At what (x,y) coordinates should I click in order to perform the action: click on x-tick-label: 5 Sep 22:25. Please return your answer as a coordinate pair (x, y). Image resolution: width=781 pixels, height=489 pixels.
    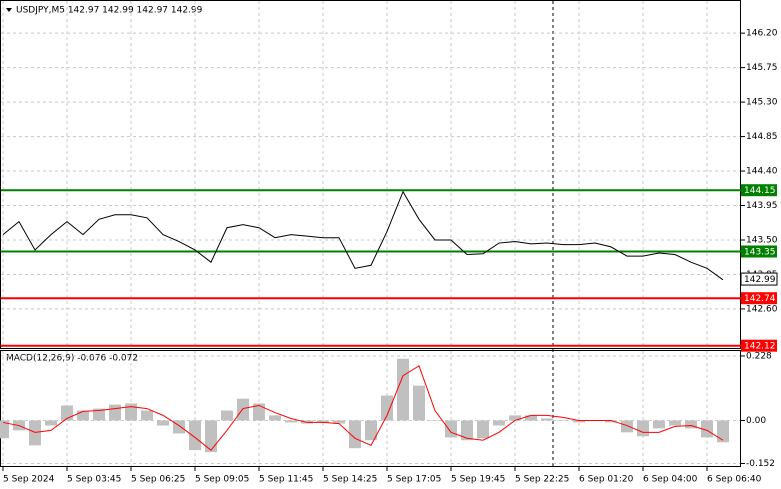
    Looking at the image, I should click on (542, 480).